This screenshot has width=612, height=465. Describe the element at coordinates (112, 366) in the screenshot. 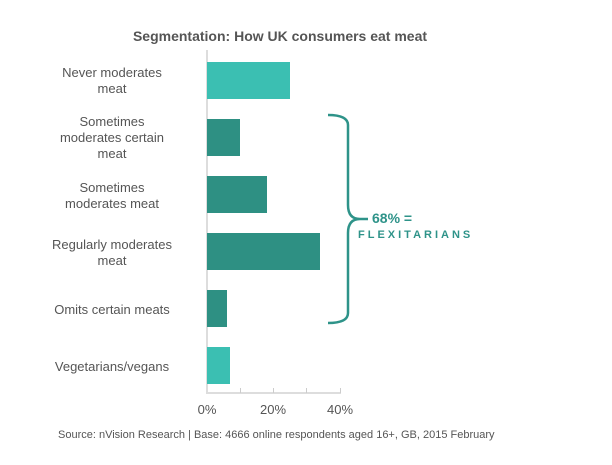

I see `category-label: Vegetarians/vegans` at that location.